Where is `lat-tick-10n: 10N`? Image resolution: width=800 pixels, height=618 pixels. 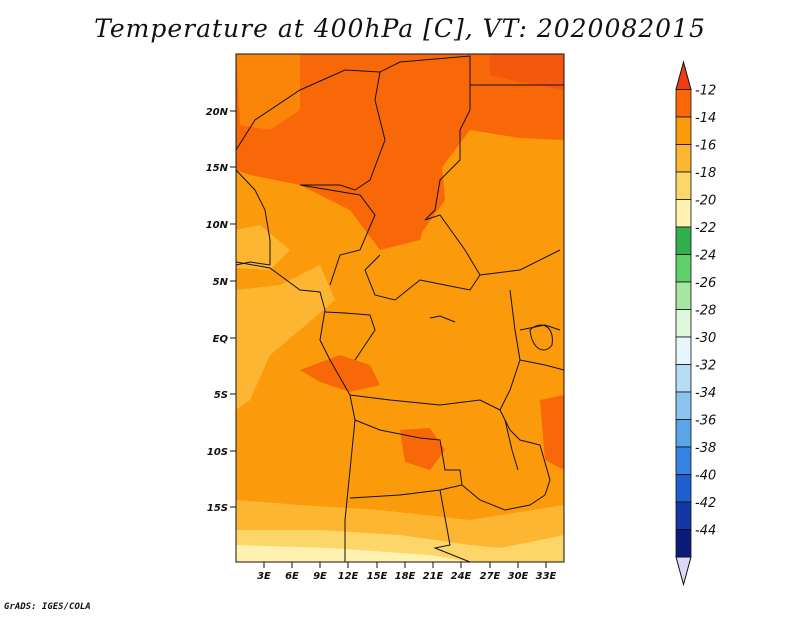 lat-tick-10n: 10N is located at coordinates (221, 225).